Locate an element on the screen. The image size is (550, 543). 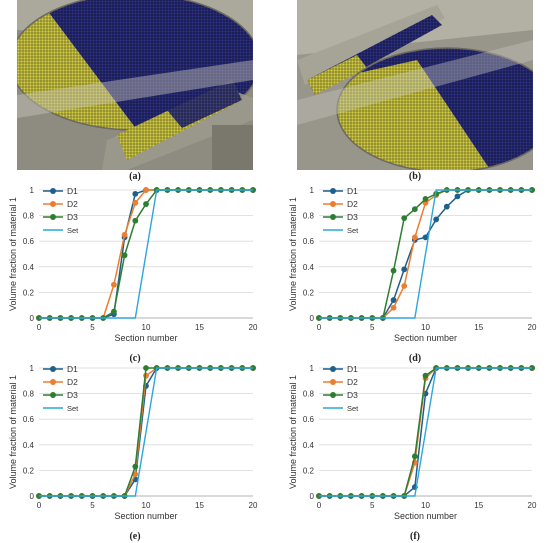
simulation-image-a is located at coordinates (135, 85).